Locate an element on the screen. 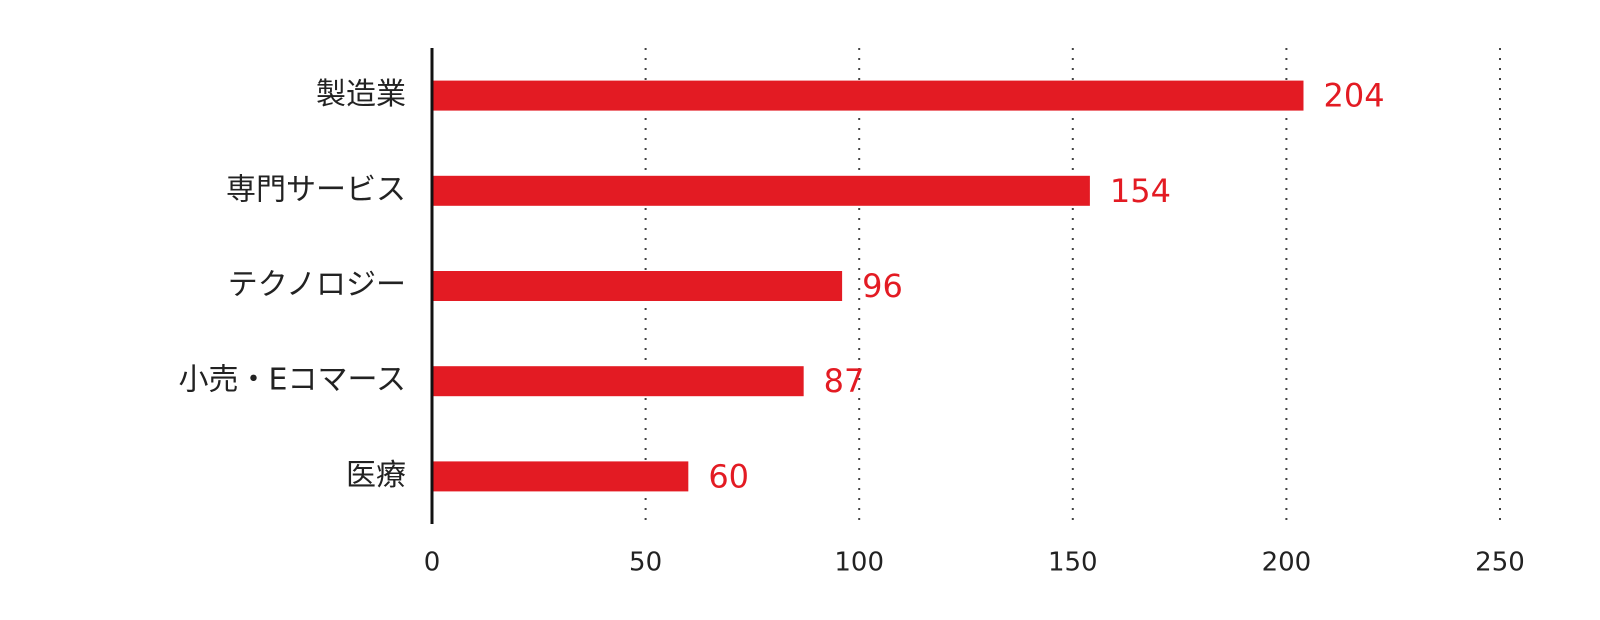  y-tick-label: テクノロジー is located at coordinates (317, 285).